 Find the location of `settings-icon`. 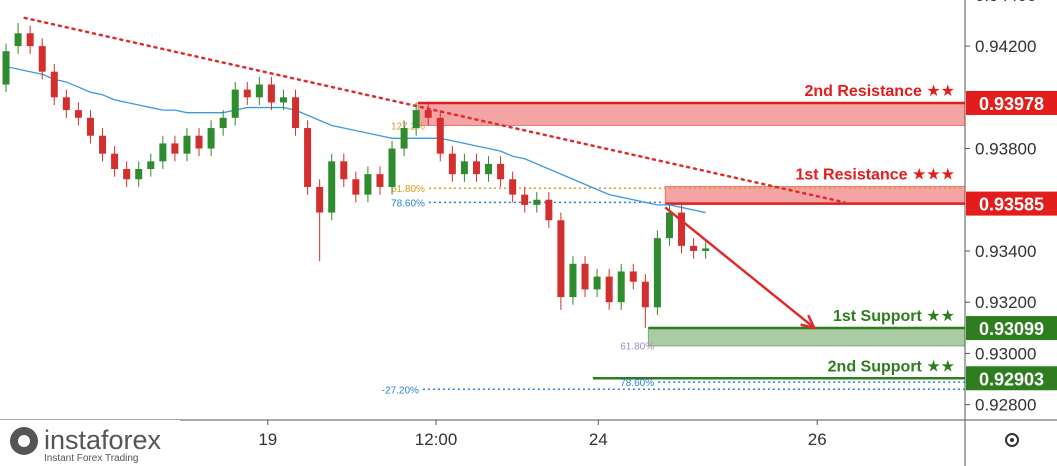

settings-icon is located at coordinates (1012, 440).